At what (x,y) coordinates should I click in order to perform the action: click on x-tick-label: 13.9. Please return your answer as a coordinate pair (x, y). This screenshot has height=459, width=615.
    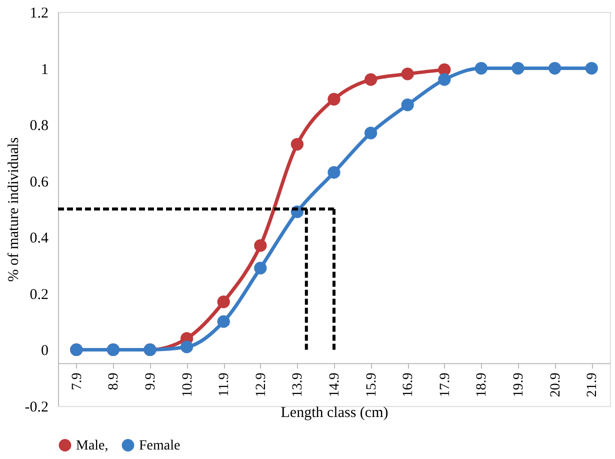
    Looking at the image, I should click on (298, 385).